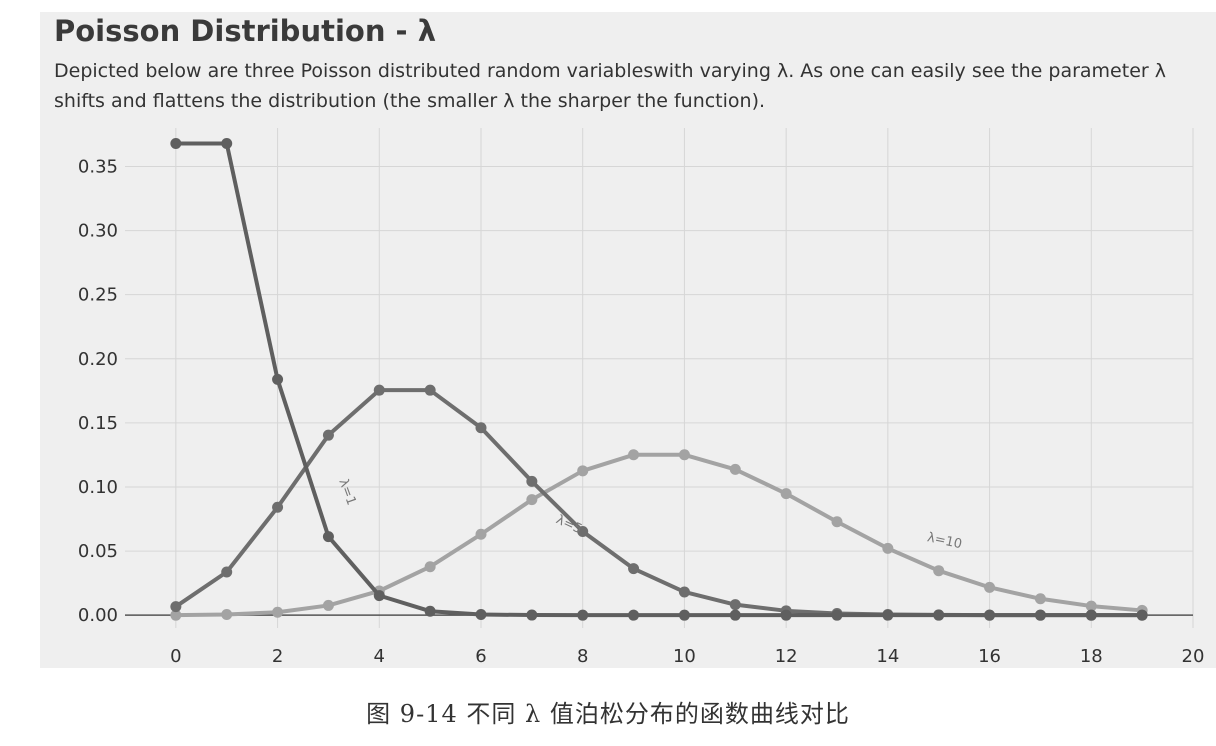  I want to click on series-annotations: λ=1 λ=5 λ=10, so click(649, 514).